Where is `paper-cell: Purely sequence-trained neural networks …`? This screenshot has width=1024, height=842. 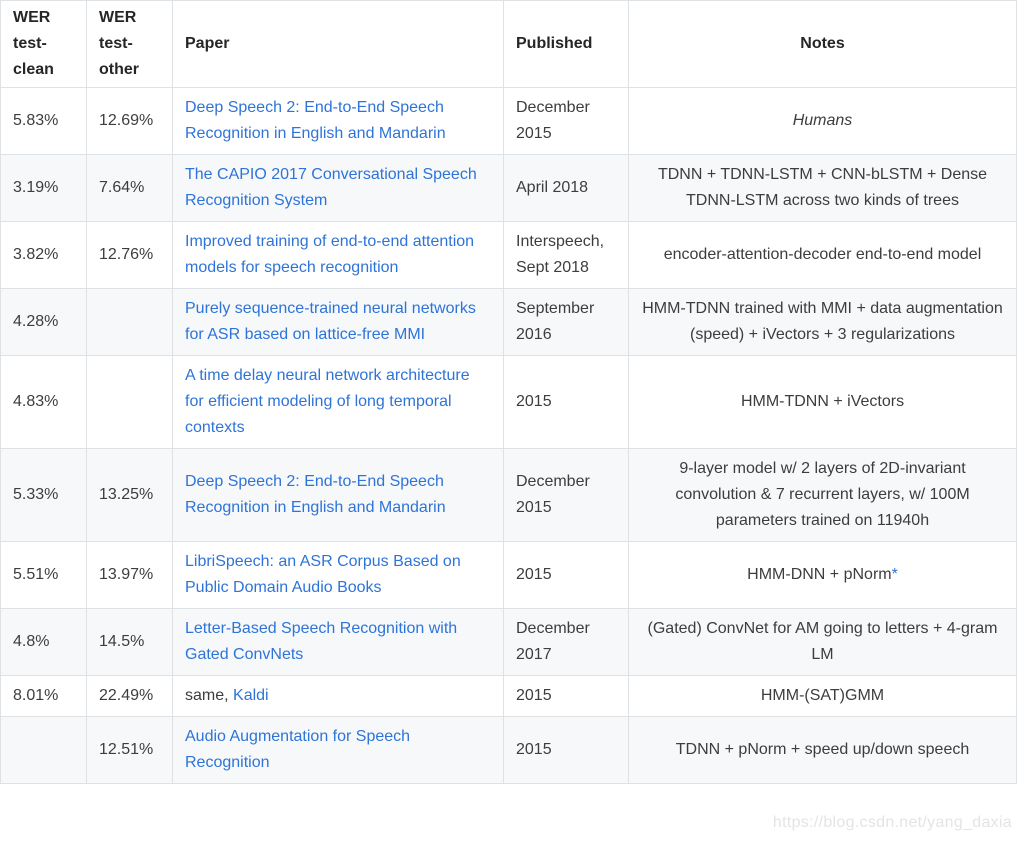
paper-cell: Purely sequence-trained neural networks … is located at coordinates (338, 322).